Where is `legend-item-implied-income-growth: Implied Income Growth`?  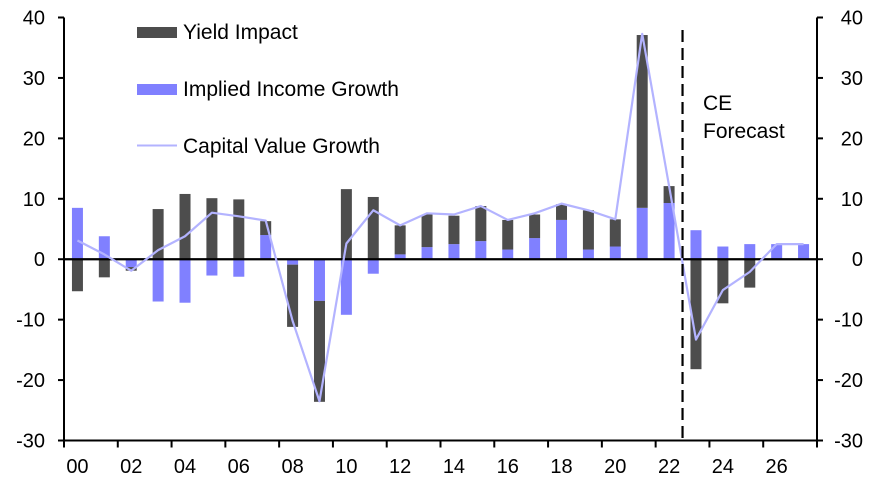
legend-item-implied-income-growth: Implied Income Growth is located at coordinates (268, 89).